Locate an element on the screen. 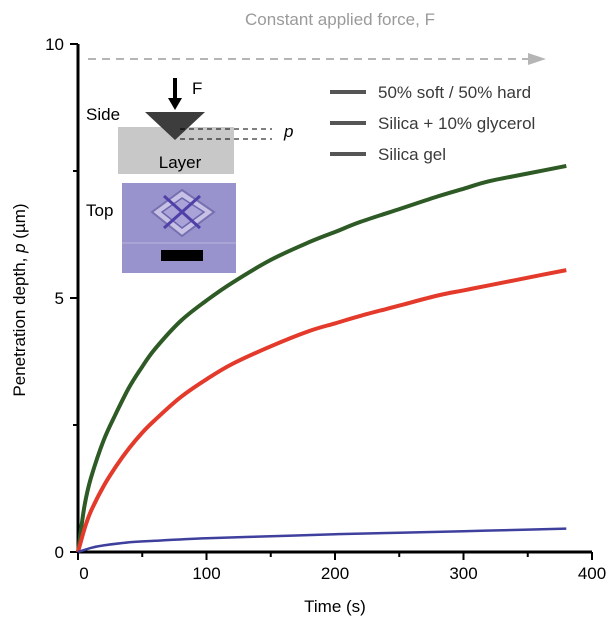 This screenshot has height=619, width=612. inset-indenter is located at coordinates (175, 126).